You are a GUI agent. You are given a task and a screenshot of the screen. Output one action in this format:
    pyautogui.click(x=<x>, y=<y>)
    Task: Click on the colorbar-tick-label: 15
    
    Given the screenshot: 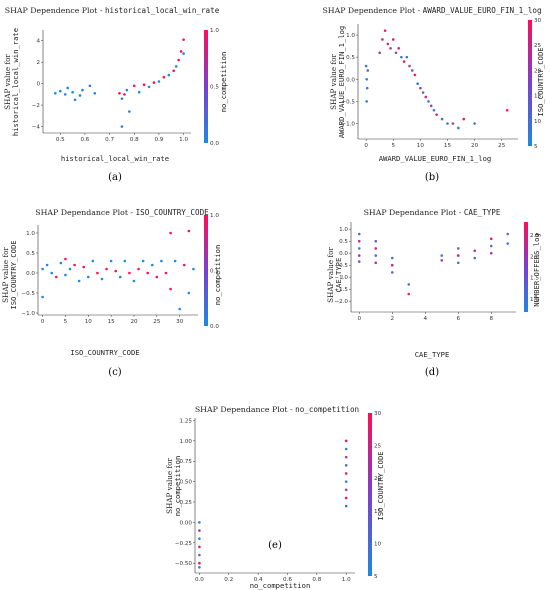 What is the action you would take?
    pyautogui.click(x=378, y=512)
    